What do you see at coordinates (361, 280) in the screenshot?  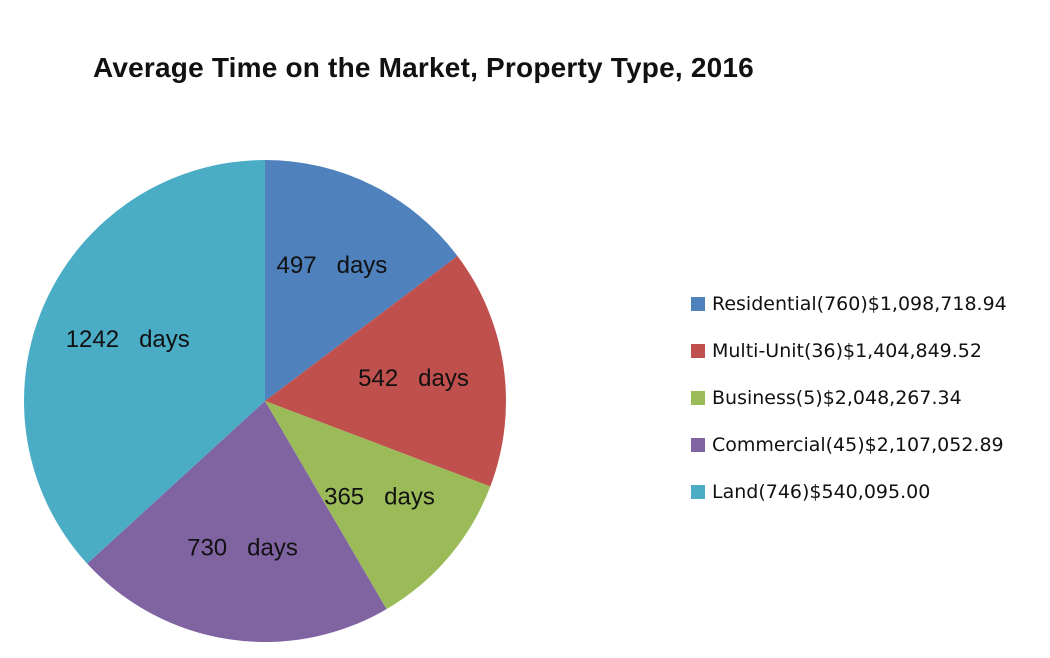 I see `pie-slice-residential` at bounding box center [361, 280].